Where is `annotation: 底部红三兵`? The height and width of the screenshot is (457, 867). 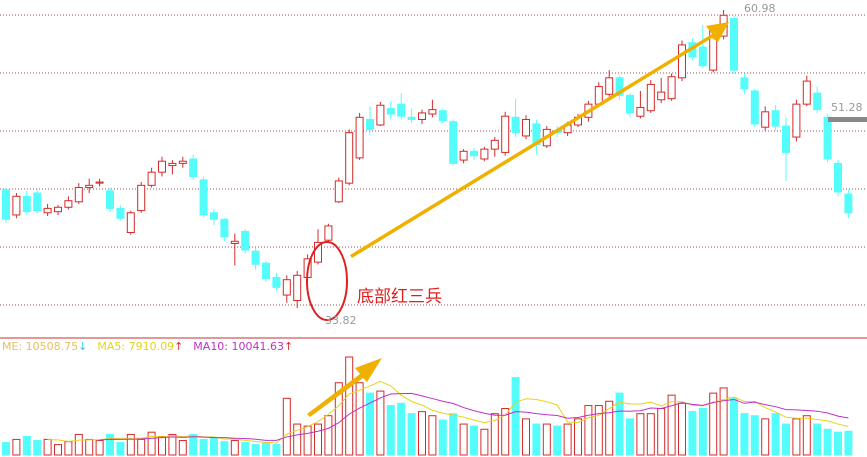
annotation: 底部红三兵 is located at coordinates (399, 297).